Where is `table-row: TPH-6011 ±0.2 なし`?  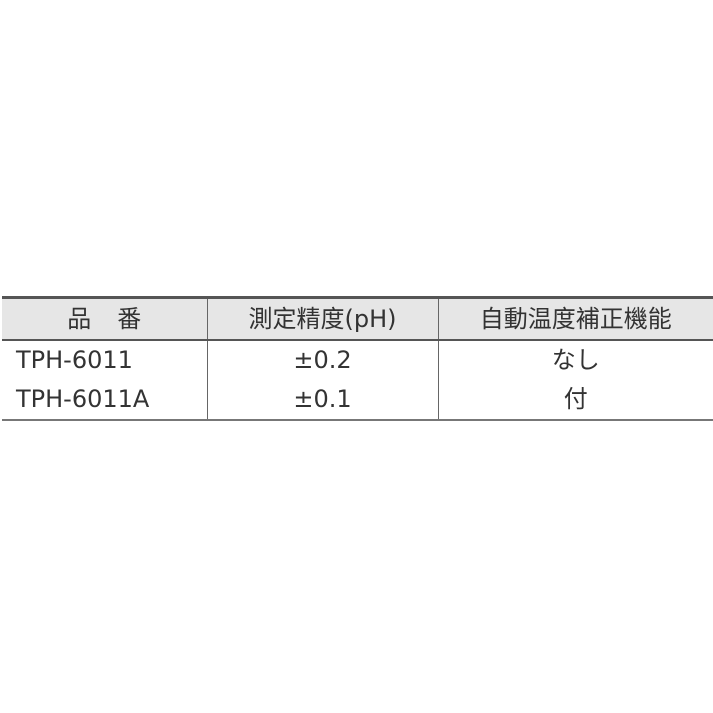
table-row: TPH-6011 ±0.2 なし is located at coordinates (357, 359).